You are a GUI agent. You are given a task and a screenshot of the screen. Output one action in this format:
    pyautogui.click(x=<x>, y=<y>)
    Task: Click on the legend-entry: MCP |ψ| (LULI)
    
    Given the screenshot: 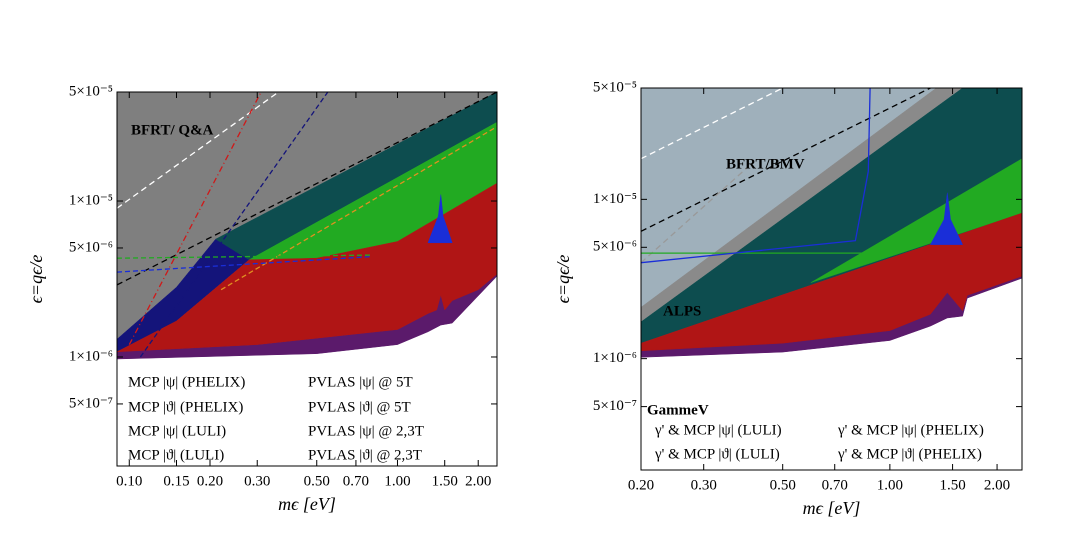 What is the action you would take?
    pyautogui.click(x=177, y=431)
    